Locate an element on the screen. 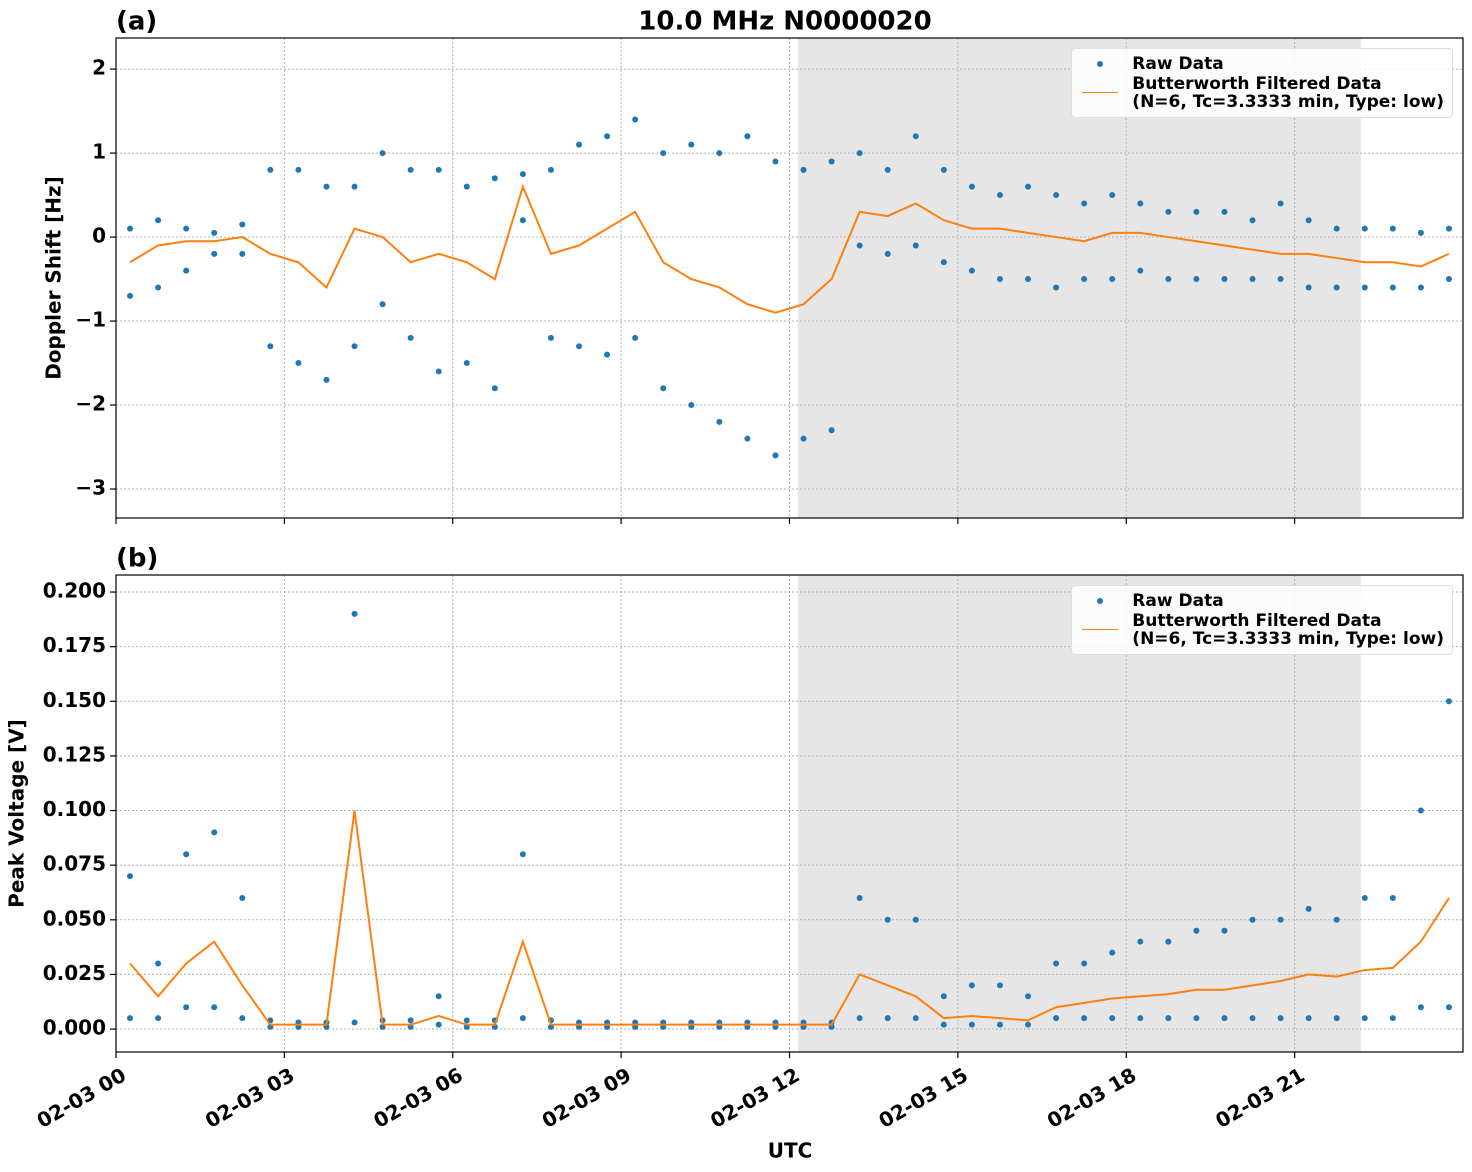  panel-label: (b) is located at coordinates (137, 559).